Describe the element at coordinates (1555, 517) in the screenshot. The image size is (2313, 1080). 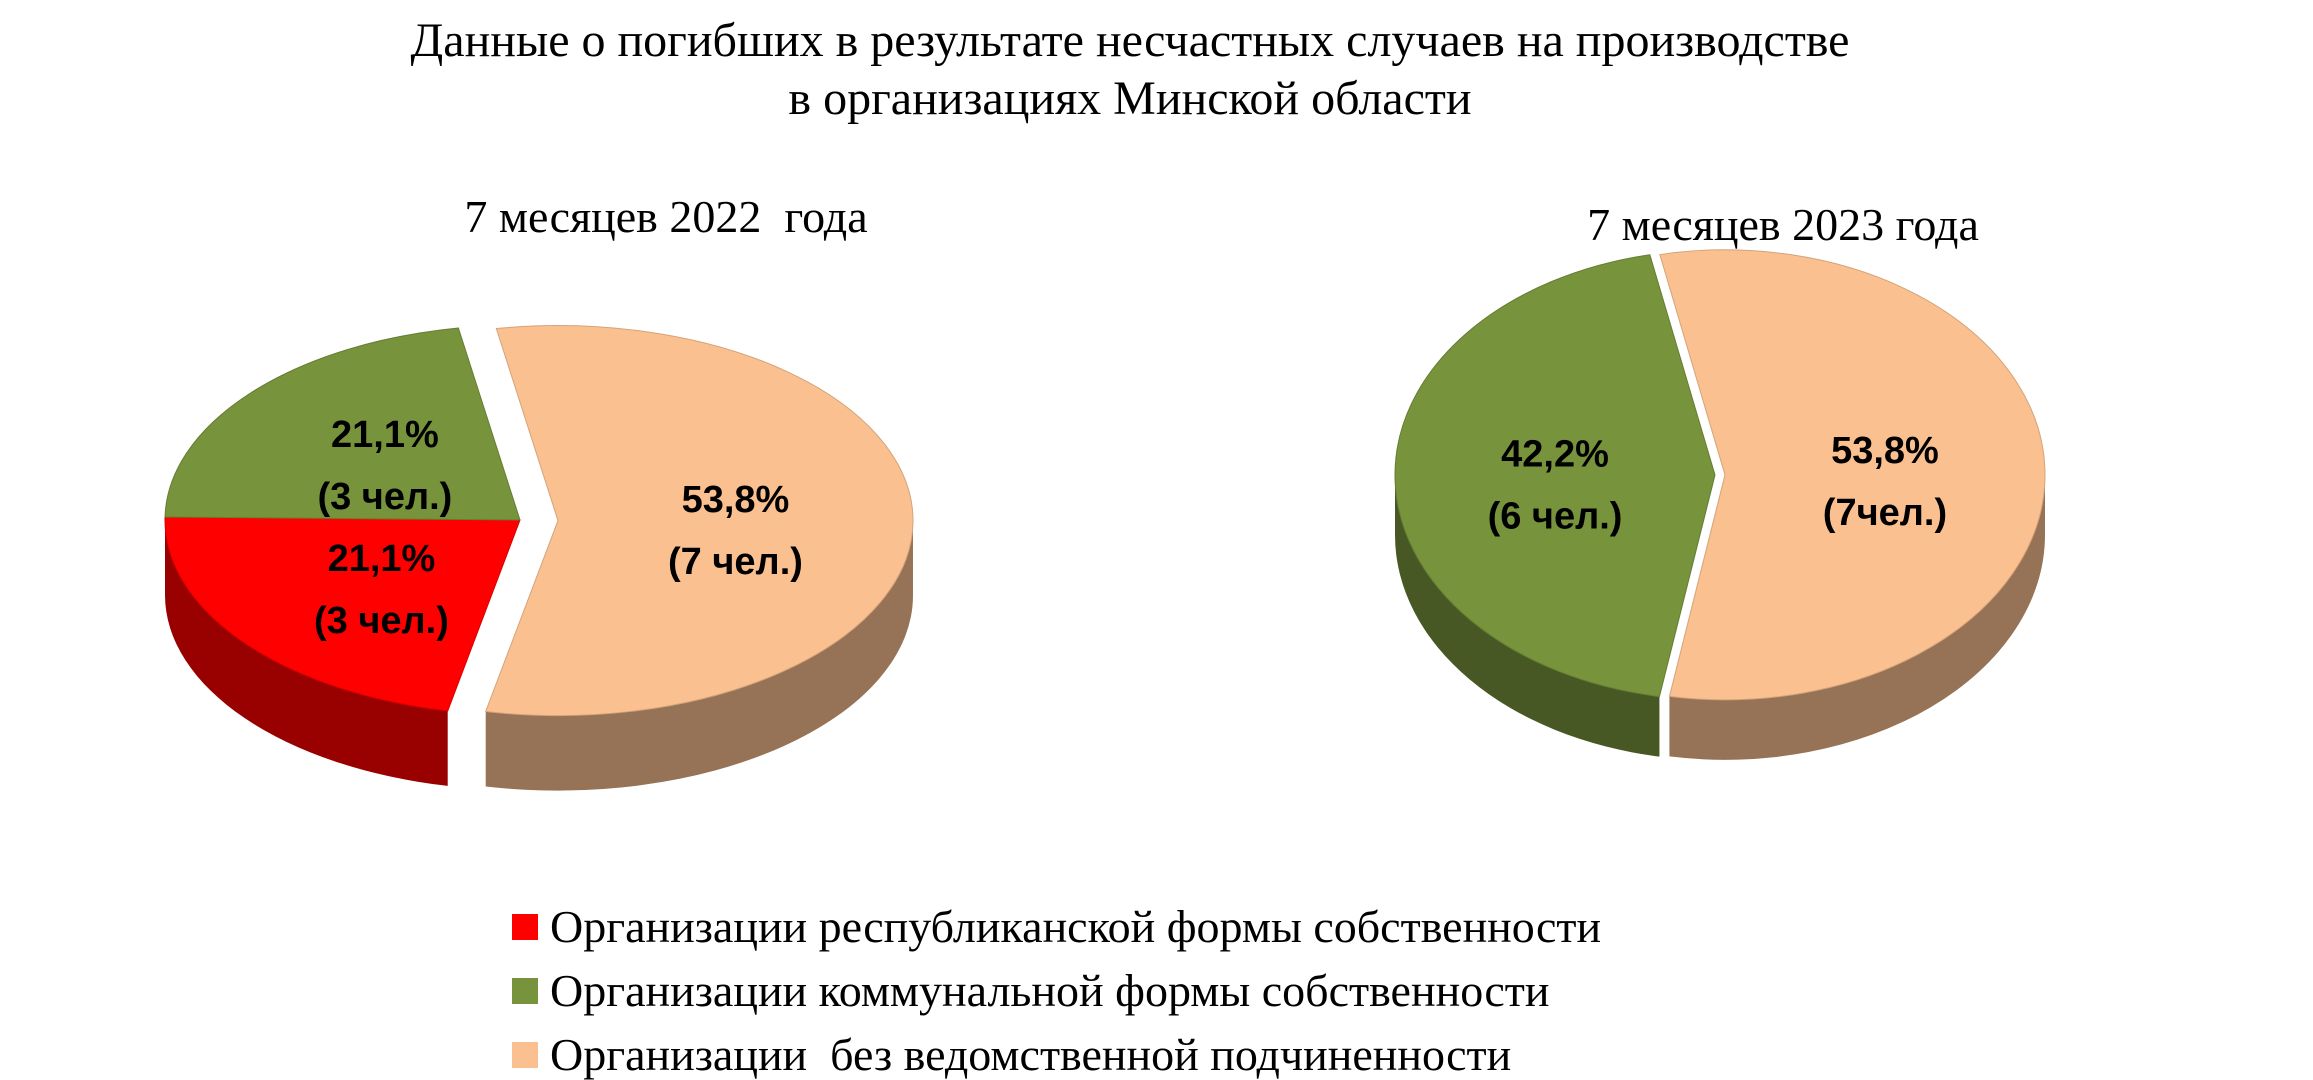
I see `count-label: (6 чел.)` at that location.